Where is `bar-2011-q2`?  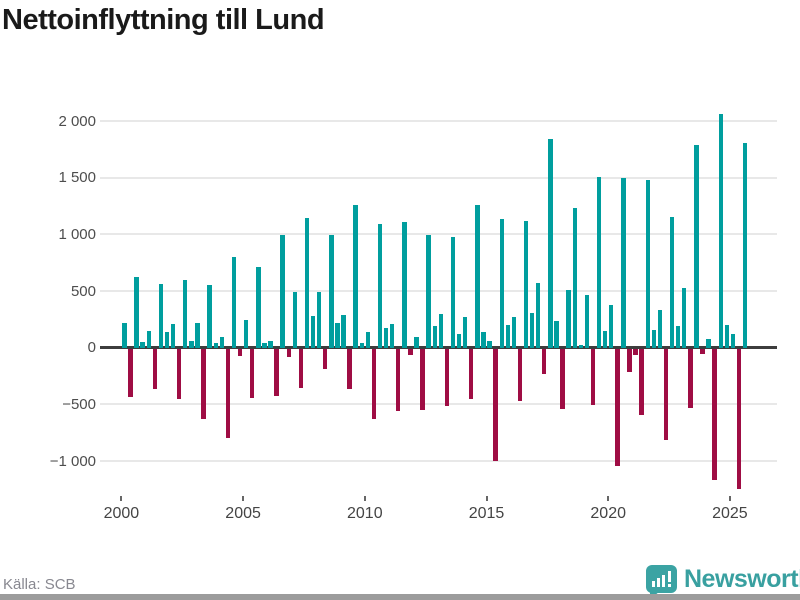 bar-2011-q2 is located at coordinates (398, 380).